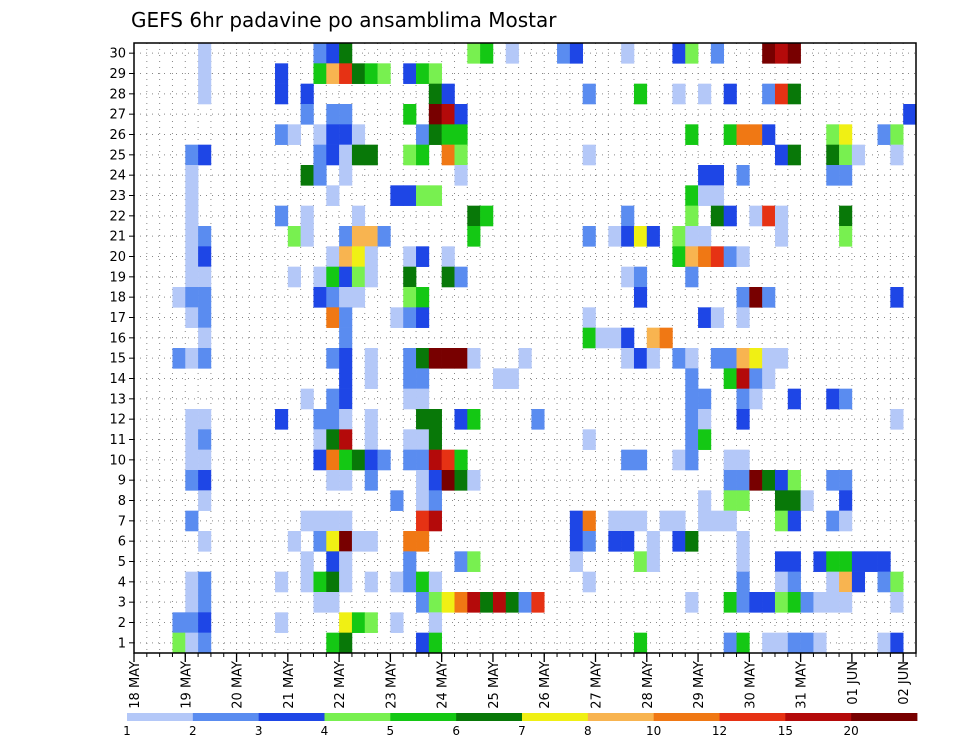 This screenshot has height=742, width=960. What do you see at coordinates (653, 731) in the screenshot?
I see `legend-label: 10` at bounding box center [653, 731].